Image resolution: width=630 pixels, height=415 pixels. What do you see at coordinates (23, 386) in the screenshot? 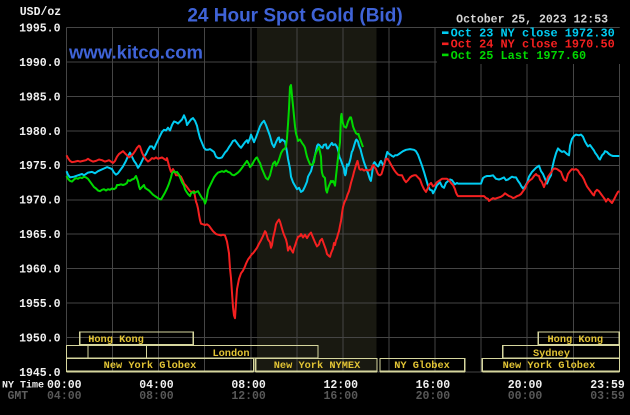
I see `svg-text: NY Time` at bounding box center [23, 386].